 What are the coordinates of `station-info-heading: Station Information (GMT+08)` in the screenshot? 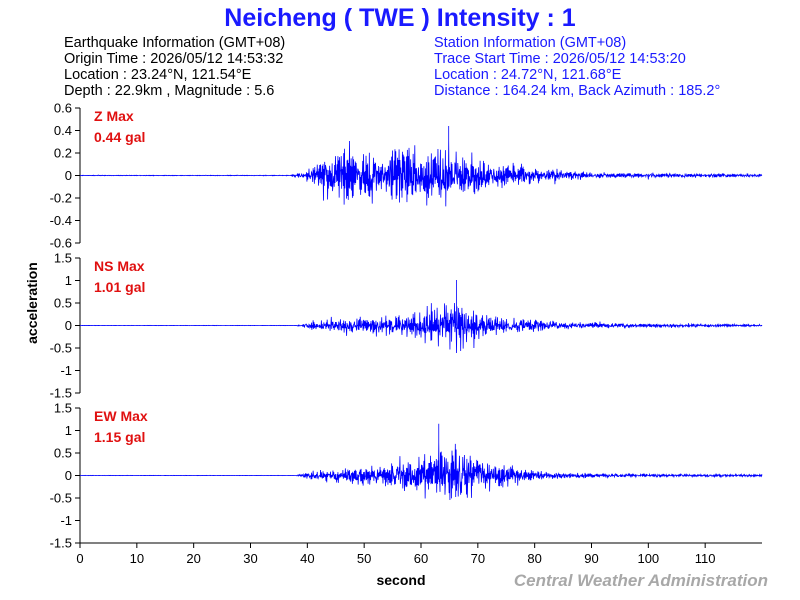 It's located at (530, 43).